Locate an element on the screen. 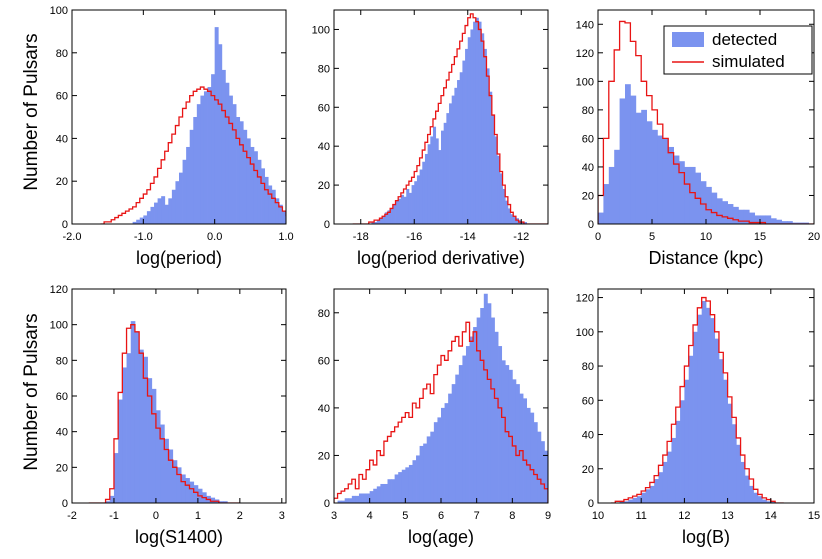 This screenshot has height=559, width=822. series-detected-bfield is located at coordinates (697, 401).